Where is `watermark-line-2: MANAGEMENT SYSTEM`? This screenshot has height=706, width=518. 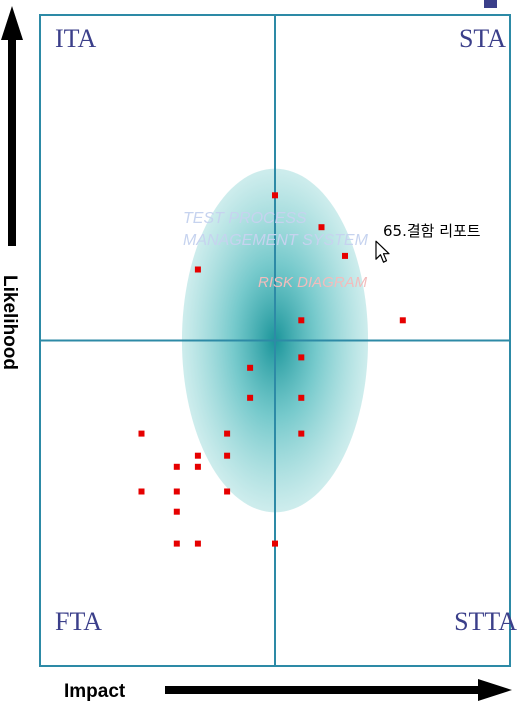 watermark-line-2: MANAGEMENT SYSTEM is located at coordinates (276, 240).